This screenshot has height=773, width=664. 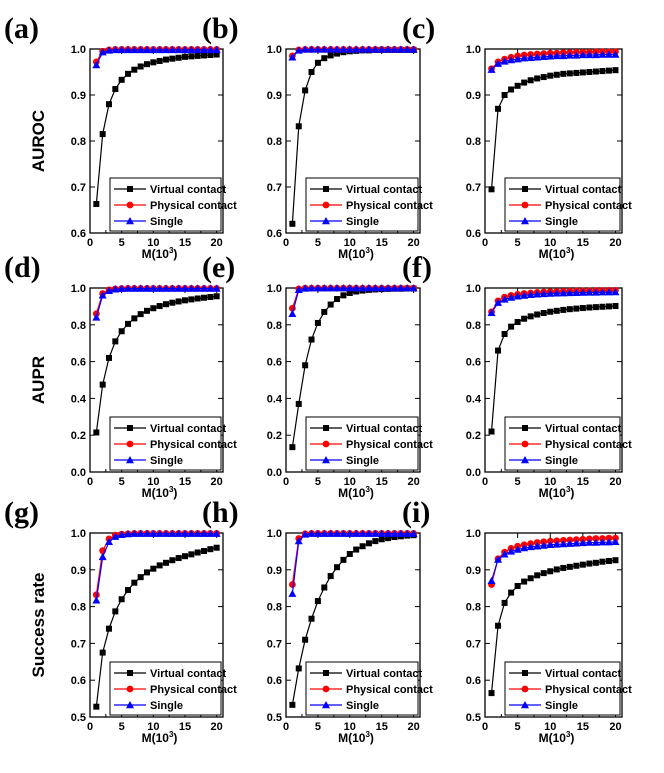 What do you see at coordinates (353, 300) in the screenshot?
I see `series-single` at bounding box center [353, 300].